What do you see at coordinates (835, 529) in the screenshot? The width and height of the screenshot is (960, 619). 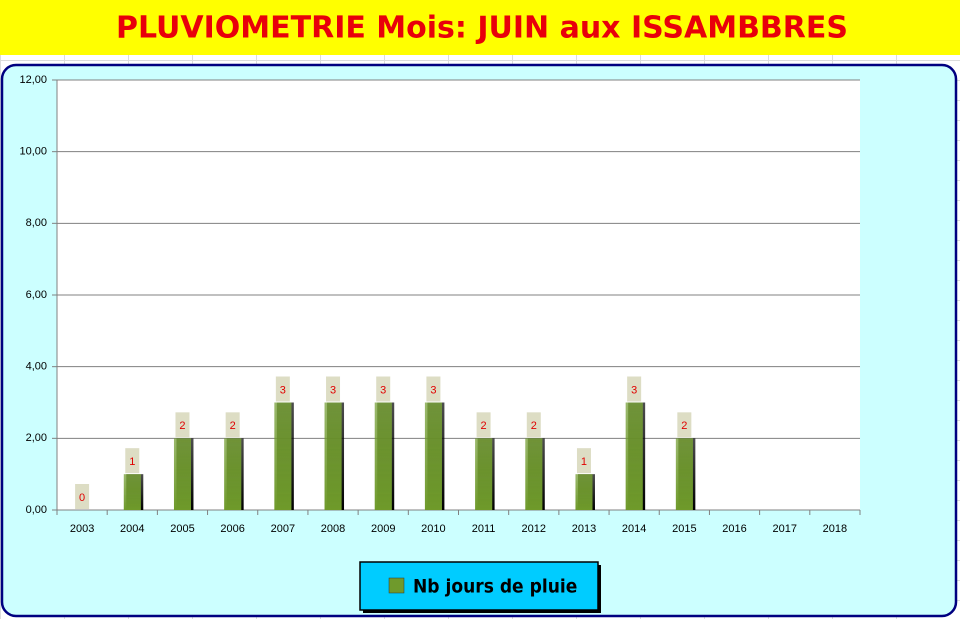 I see `x-tick-label: 2018` at bounding box center [835, 529].